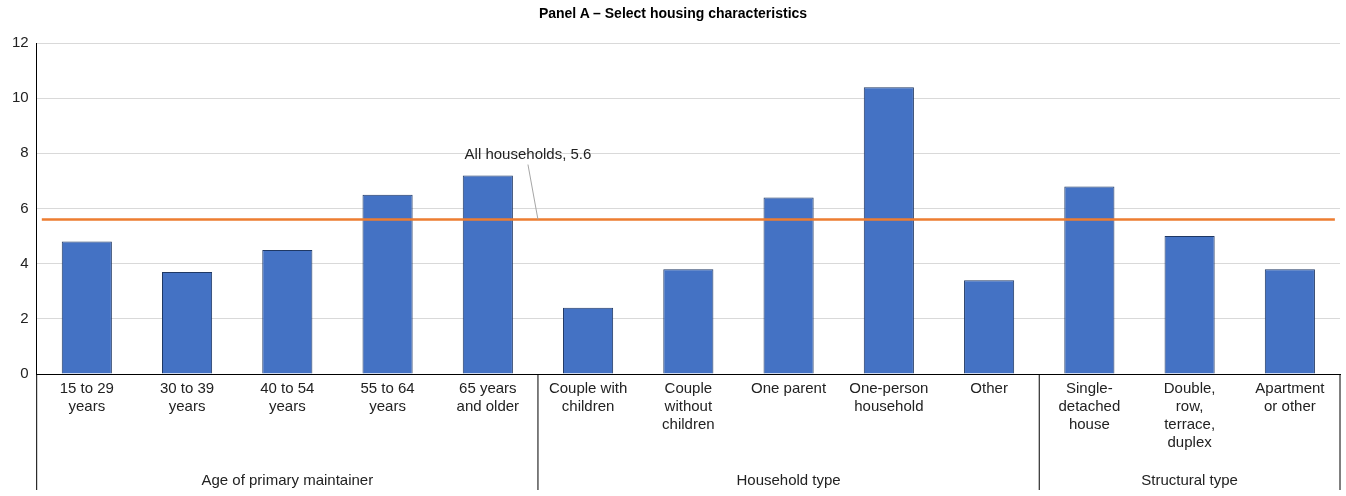  Describe the element at coordinates (1189, 415) in the screenshot. I see `x-tick-label: Double, row, terrace, duplex` at that location.